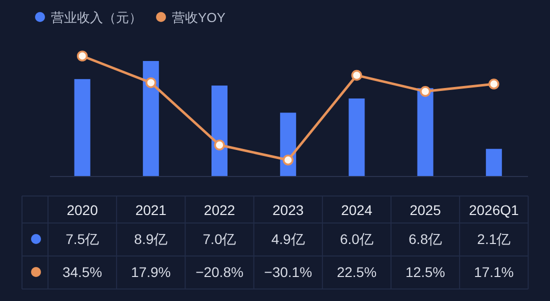  I want to click on data-label: 2.1亿, so click(494, 239).